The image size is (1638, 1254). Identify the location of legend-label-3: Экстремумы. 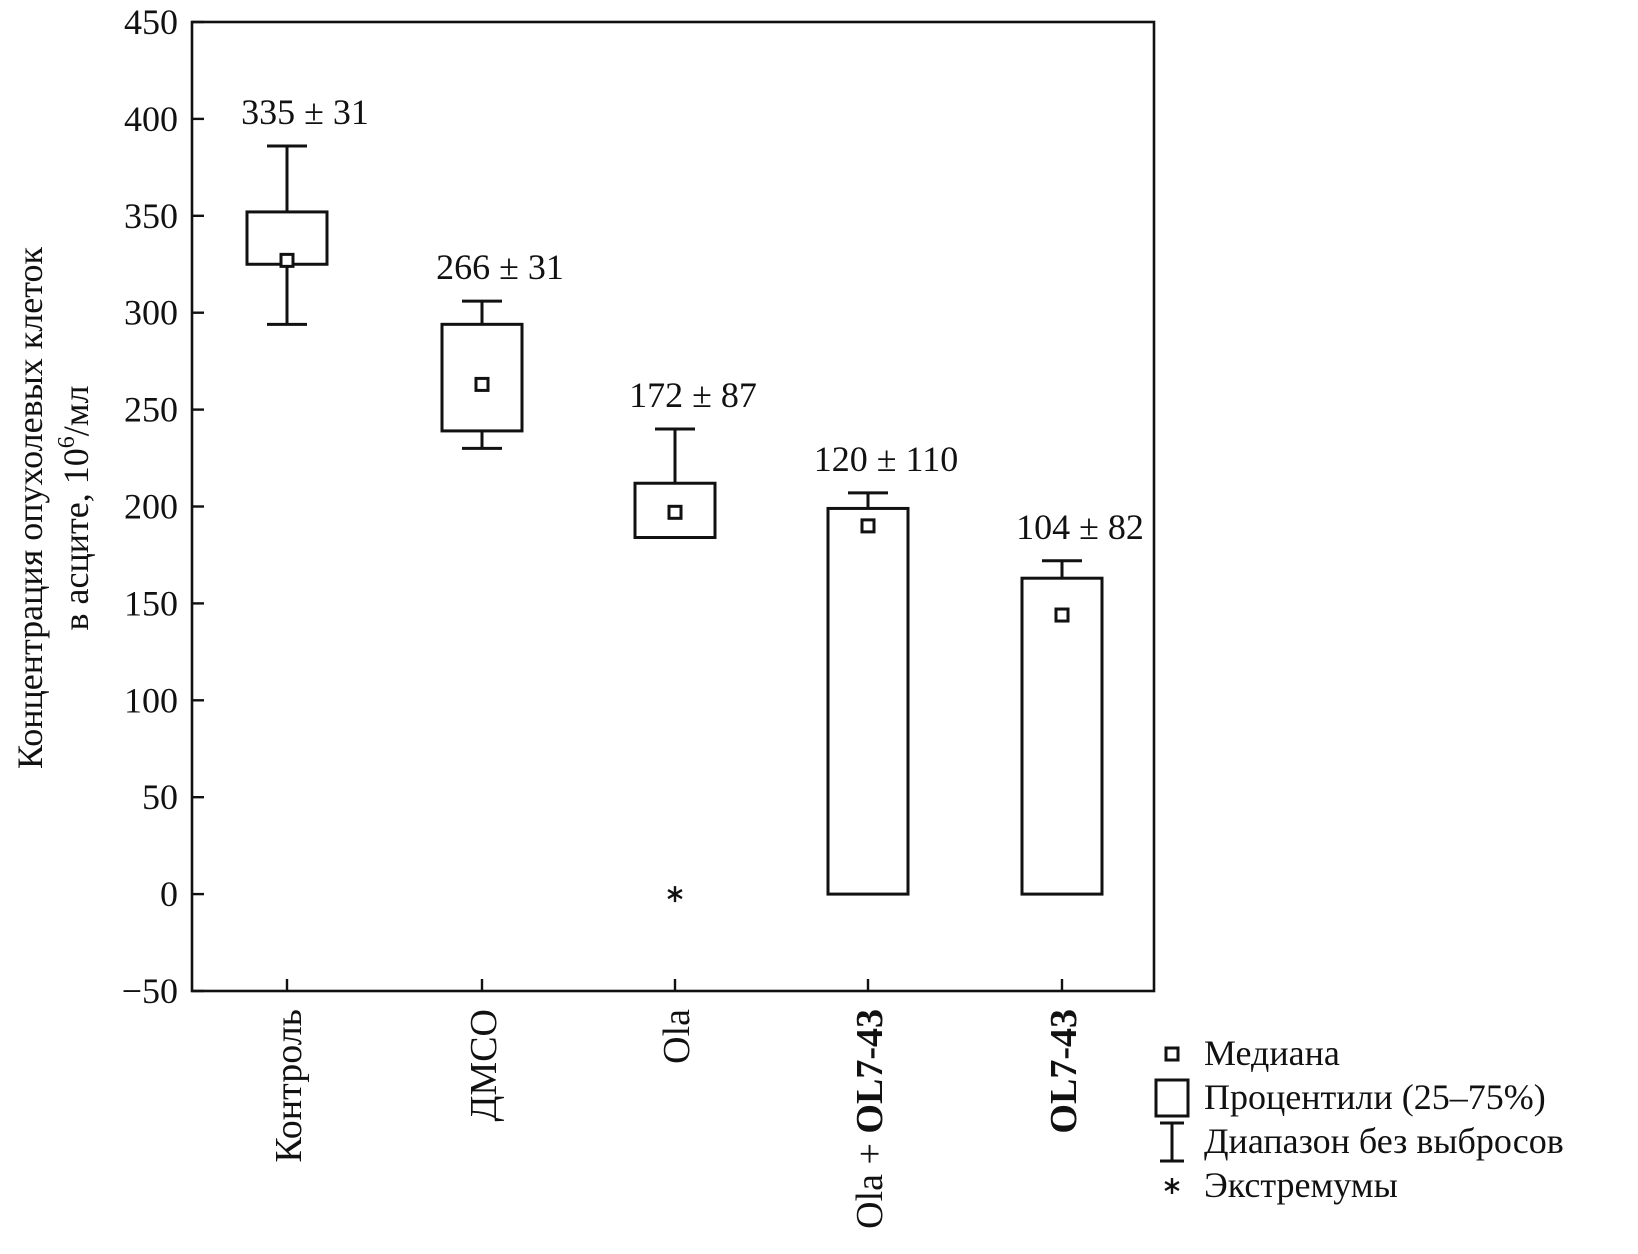
(1301, 1185).